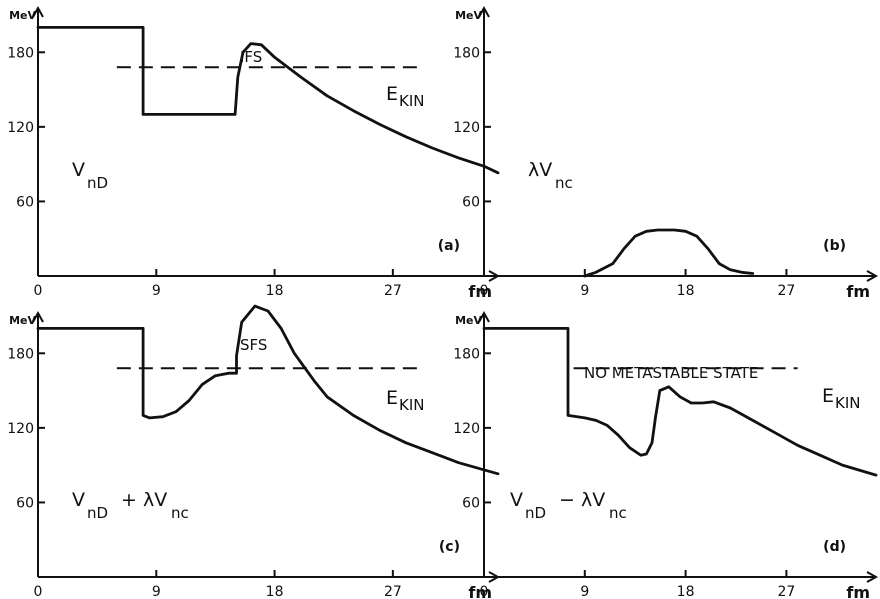 This screenshot has height=599, width=880. What do you see at coordinates (540, 170) in the screenshot?
I see `potential-label-main: λV` at bounding box center [540, 170].